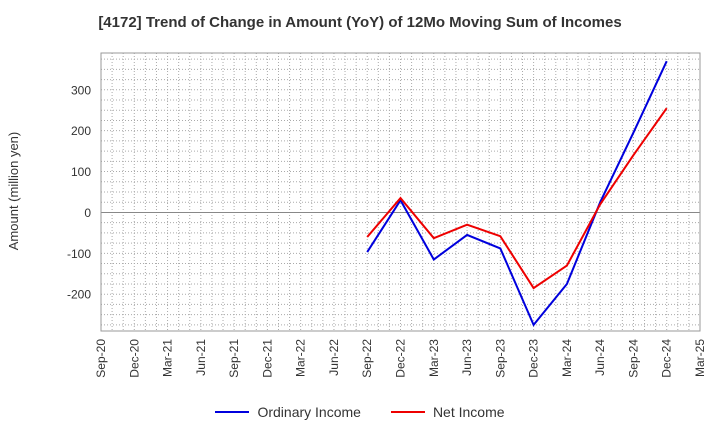 The height and width of the screenshot is (440, 720). Describe the element at coordinates (79, 254) in the screenshot. I see `y-tick-label: -100` at that location.